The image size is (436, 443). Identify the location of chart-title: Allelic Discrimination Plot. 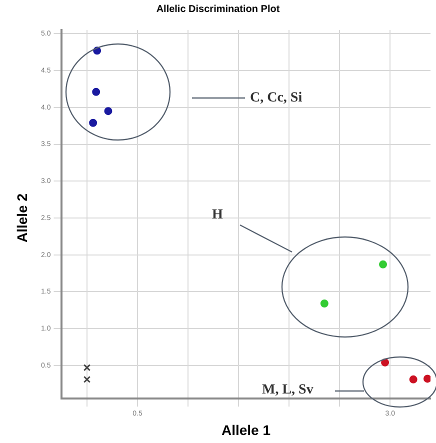
(218, 9).